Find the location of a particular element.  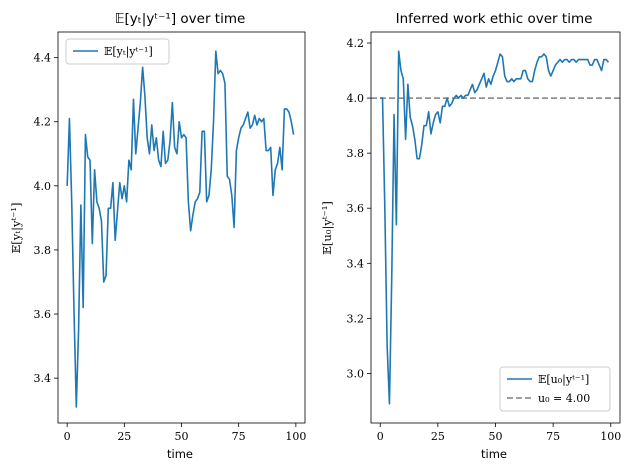

legend-label: 𝔼[u₀|yᵗ⁻¹] is located at coordinates (563, 380).